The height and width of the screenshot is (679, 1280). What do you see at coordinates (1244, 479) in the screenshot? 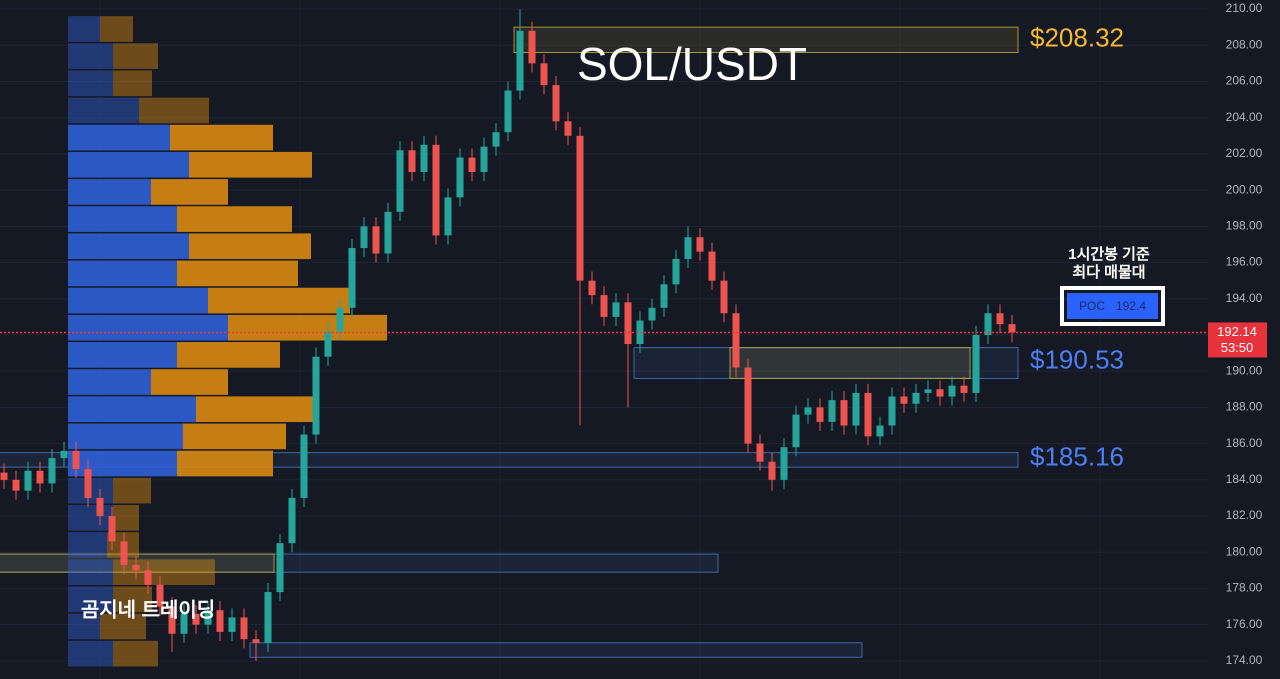
I see `y-tick-label: 184.00` at bounding box center [1244, 479].